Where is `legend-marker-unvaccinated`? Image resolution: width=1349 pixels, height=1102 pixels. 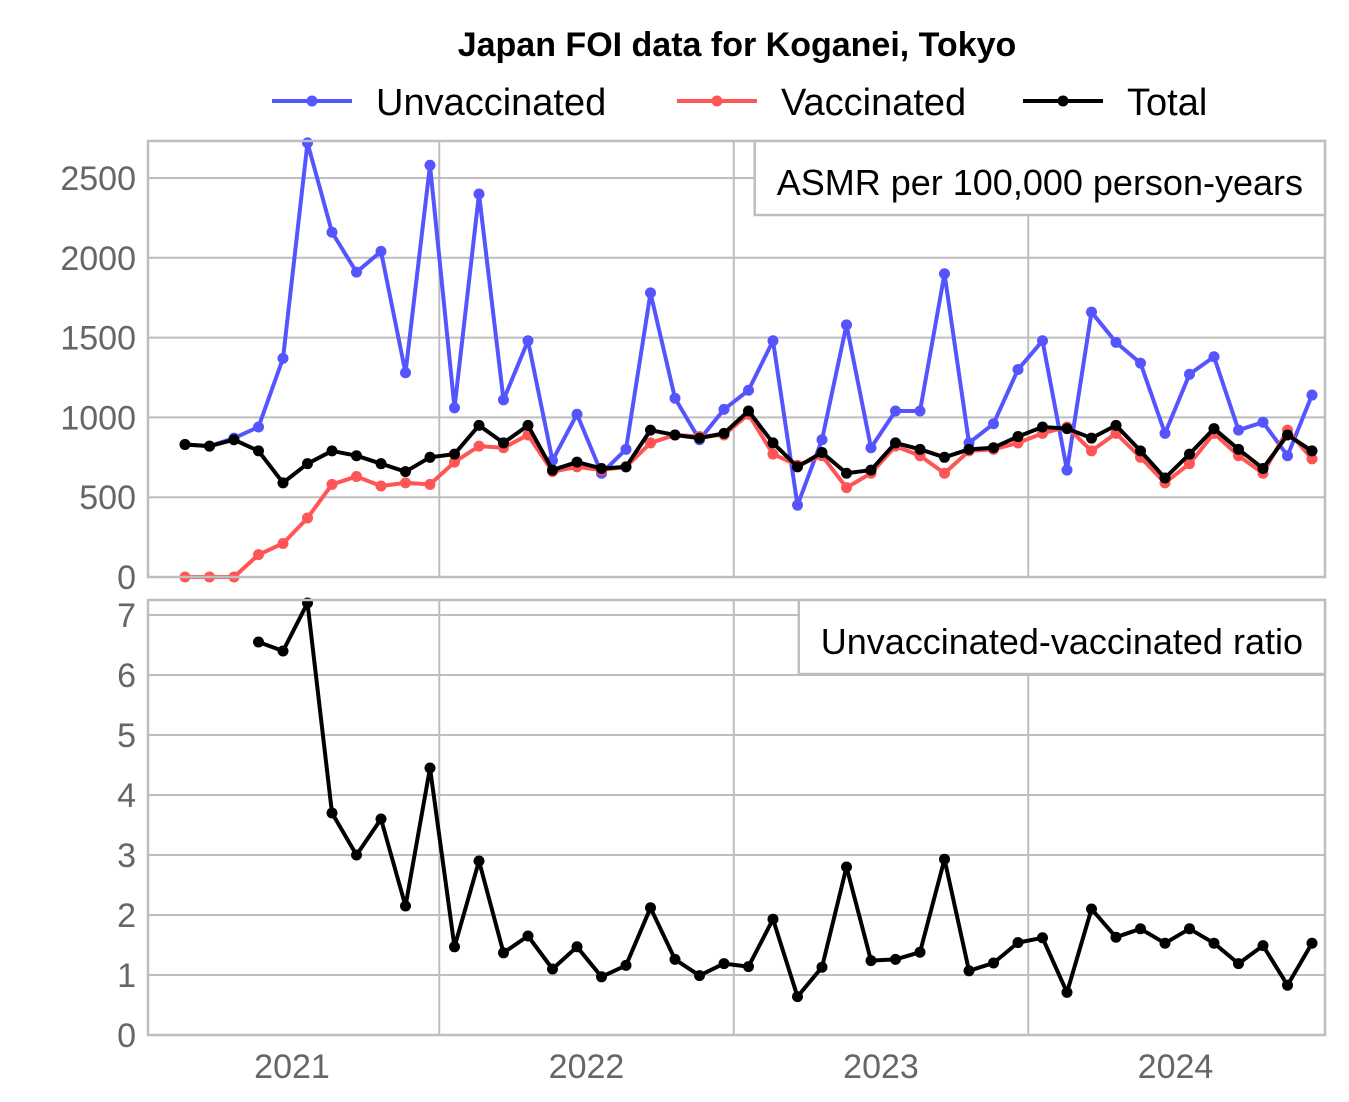
legend-marker-unvaccinated is located at coordinates (312, 101).